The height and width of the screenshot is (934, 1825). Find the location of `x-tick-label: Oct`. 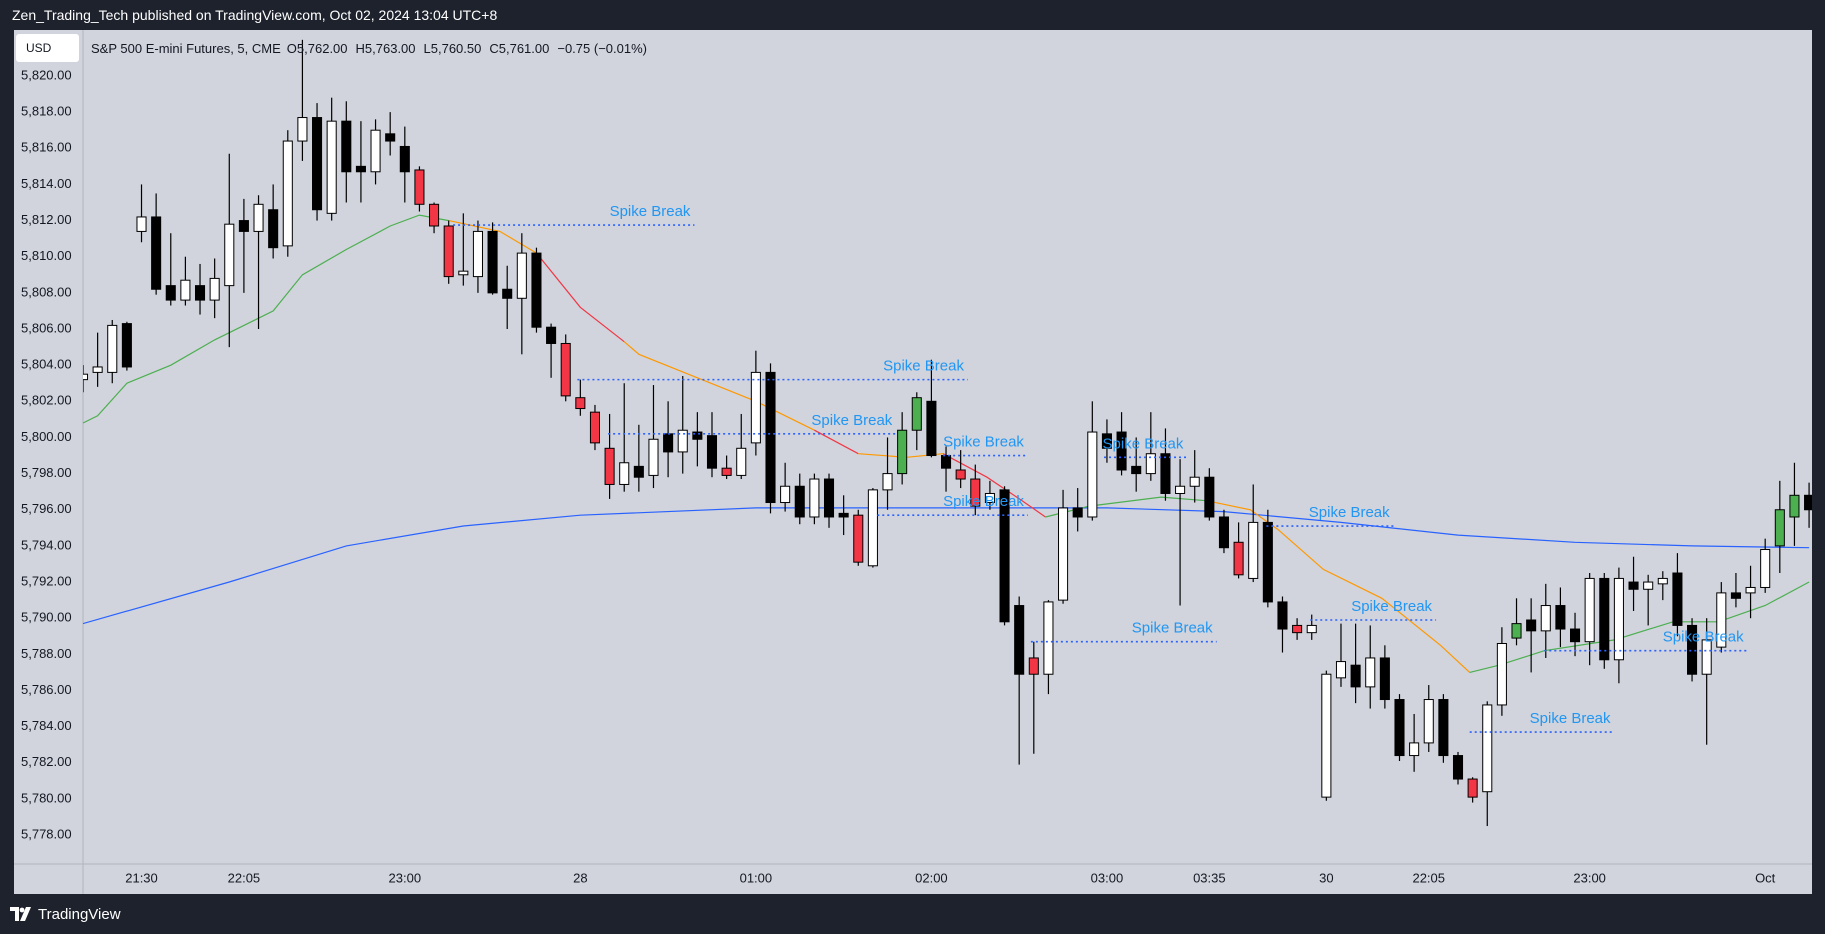

x-tick-label: Oct is located at coordinates (1765, 877).